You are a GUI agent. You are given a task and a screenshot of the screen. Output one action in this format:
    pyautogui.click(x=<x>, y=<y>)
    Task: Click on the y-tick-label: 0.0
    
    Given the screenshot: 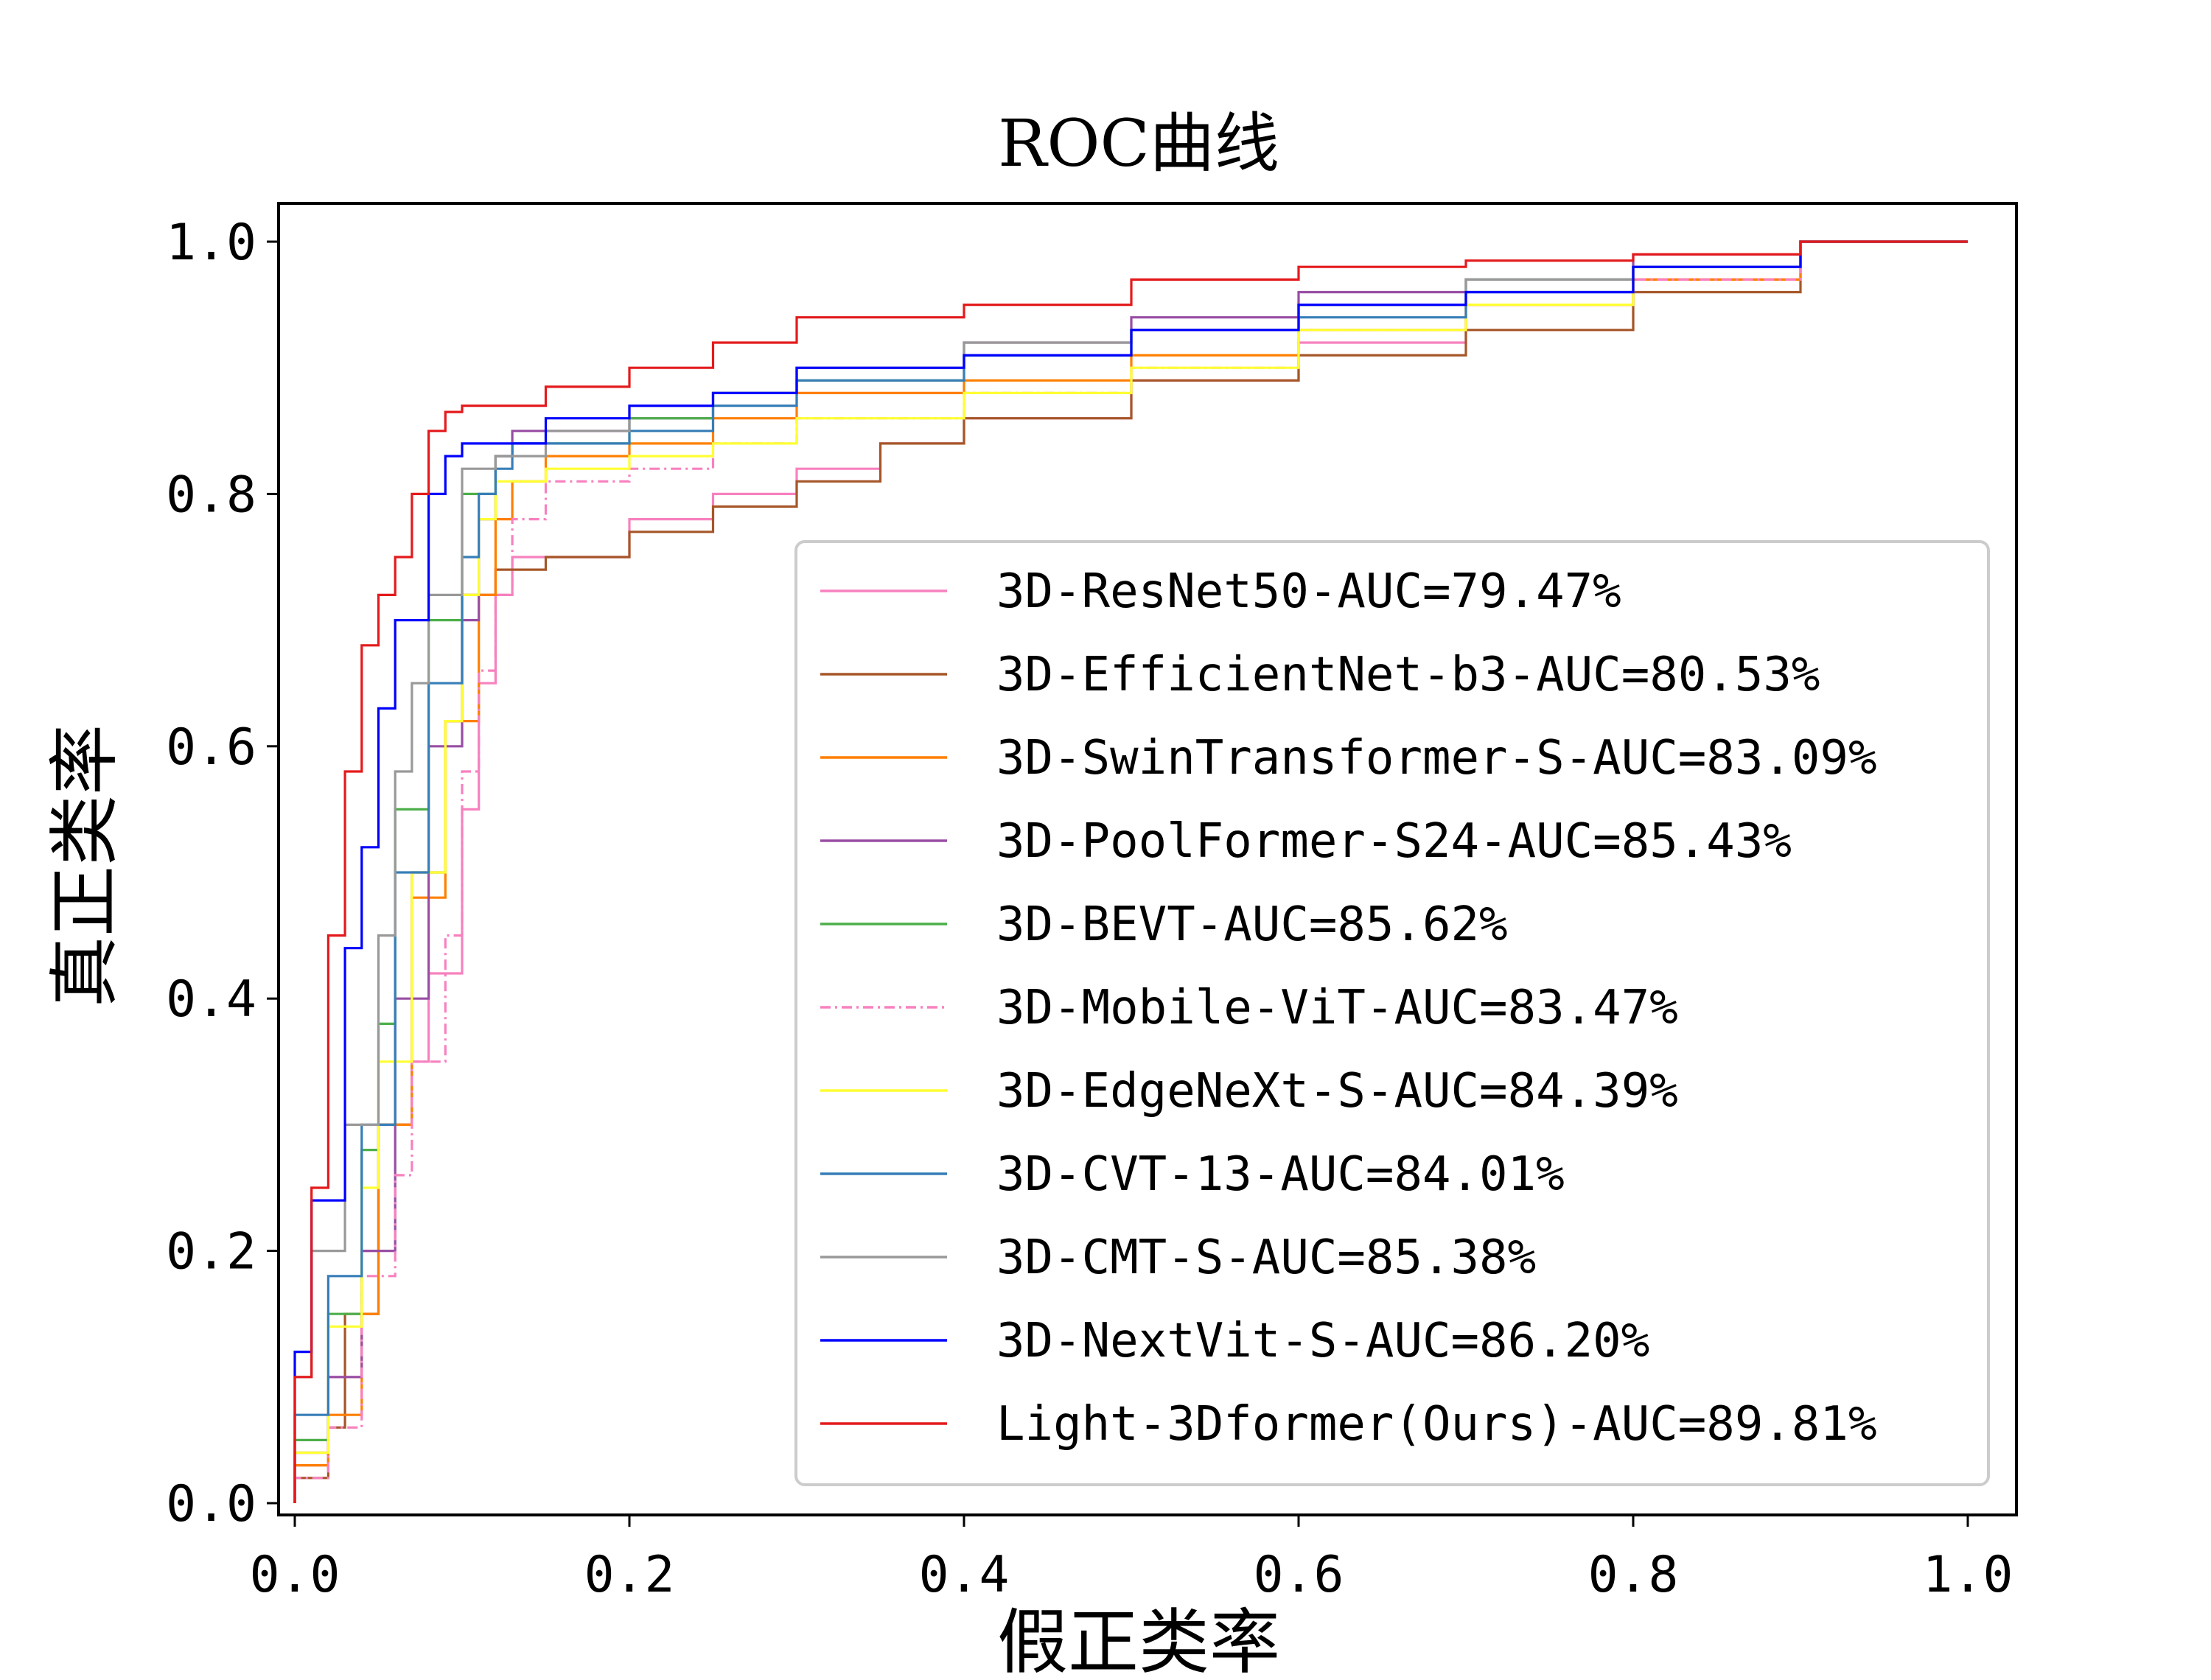 What is the action you would take?
    pyautogui.click(x=211, y=1504)
    